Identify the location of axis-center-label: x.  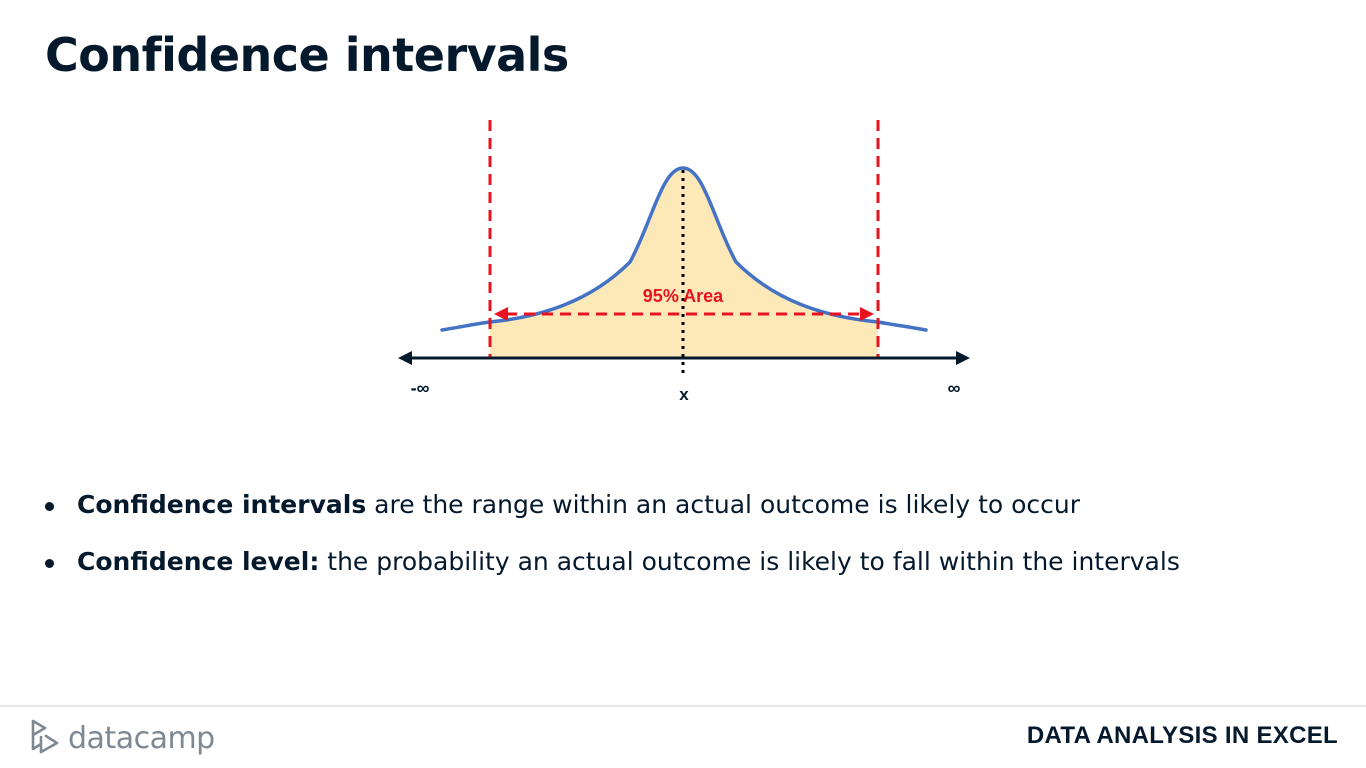
(684, 394).